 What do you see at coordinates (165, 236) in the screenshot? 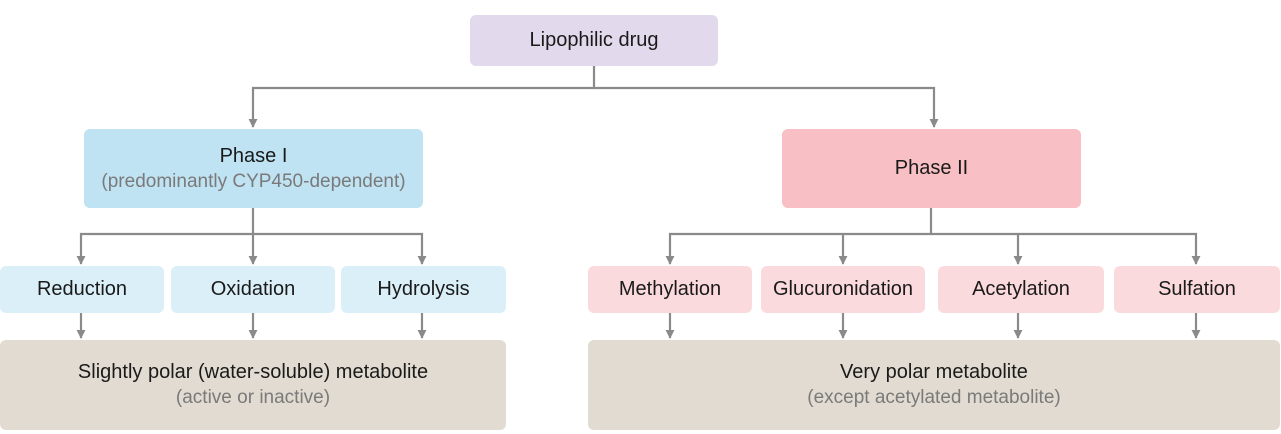
I see `phase1-to-methods-line` at bounding box center [165, 236].